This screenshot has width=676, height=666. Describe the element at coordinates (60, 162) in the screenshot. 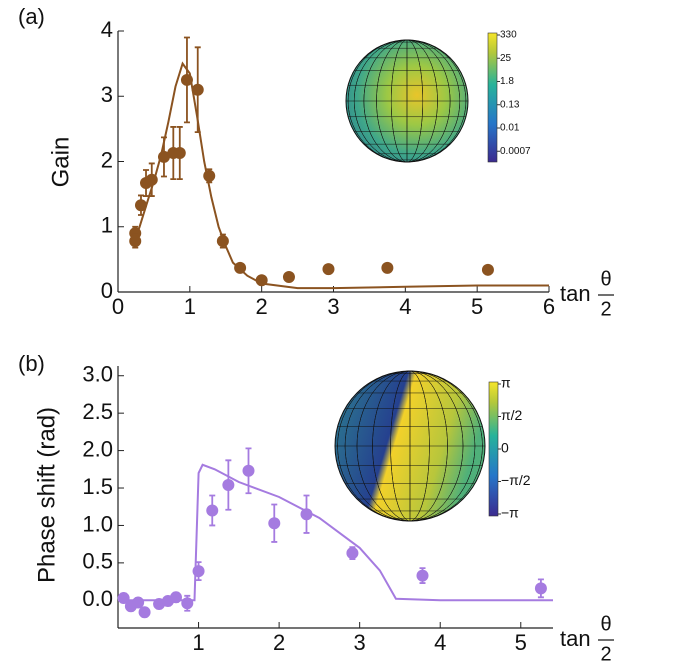

I see `y-axis-label: Gain` at that location.